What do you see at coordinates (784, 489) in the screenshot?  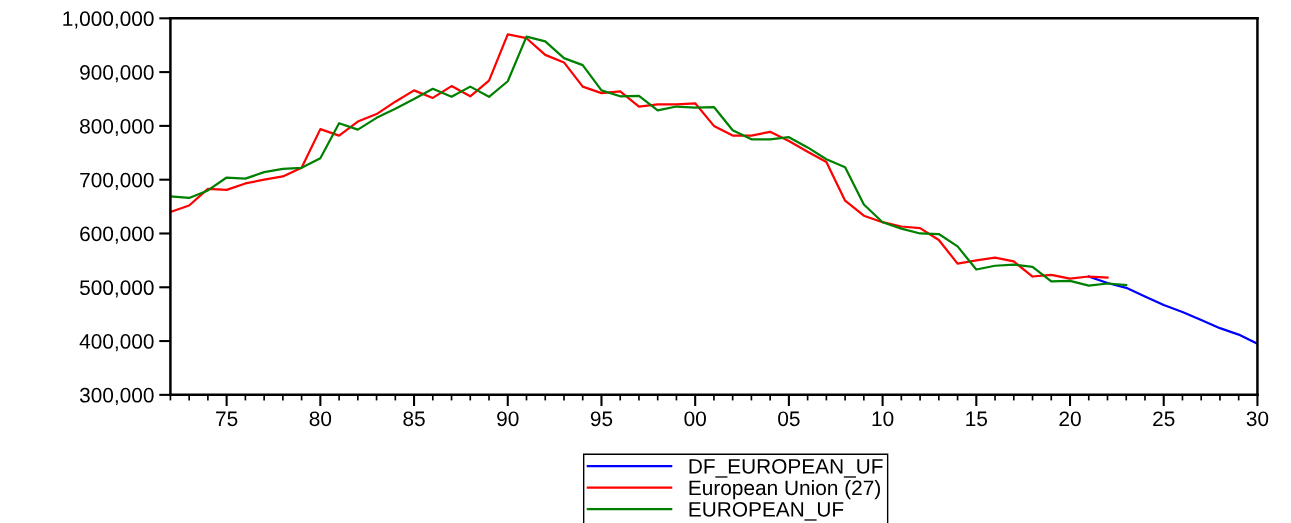 I see `legend-label: European Union (27)` at bounding box center [784, 489].